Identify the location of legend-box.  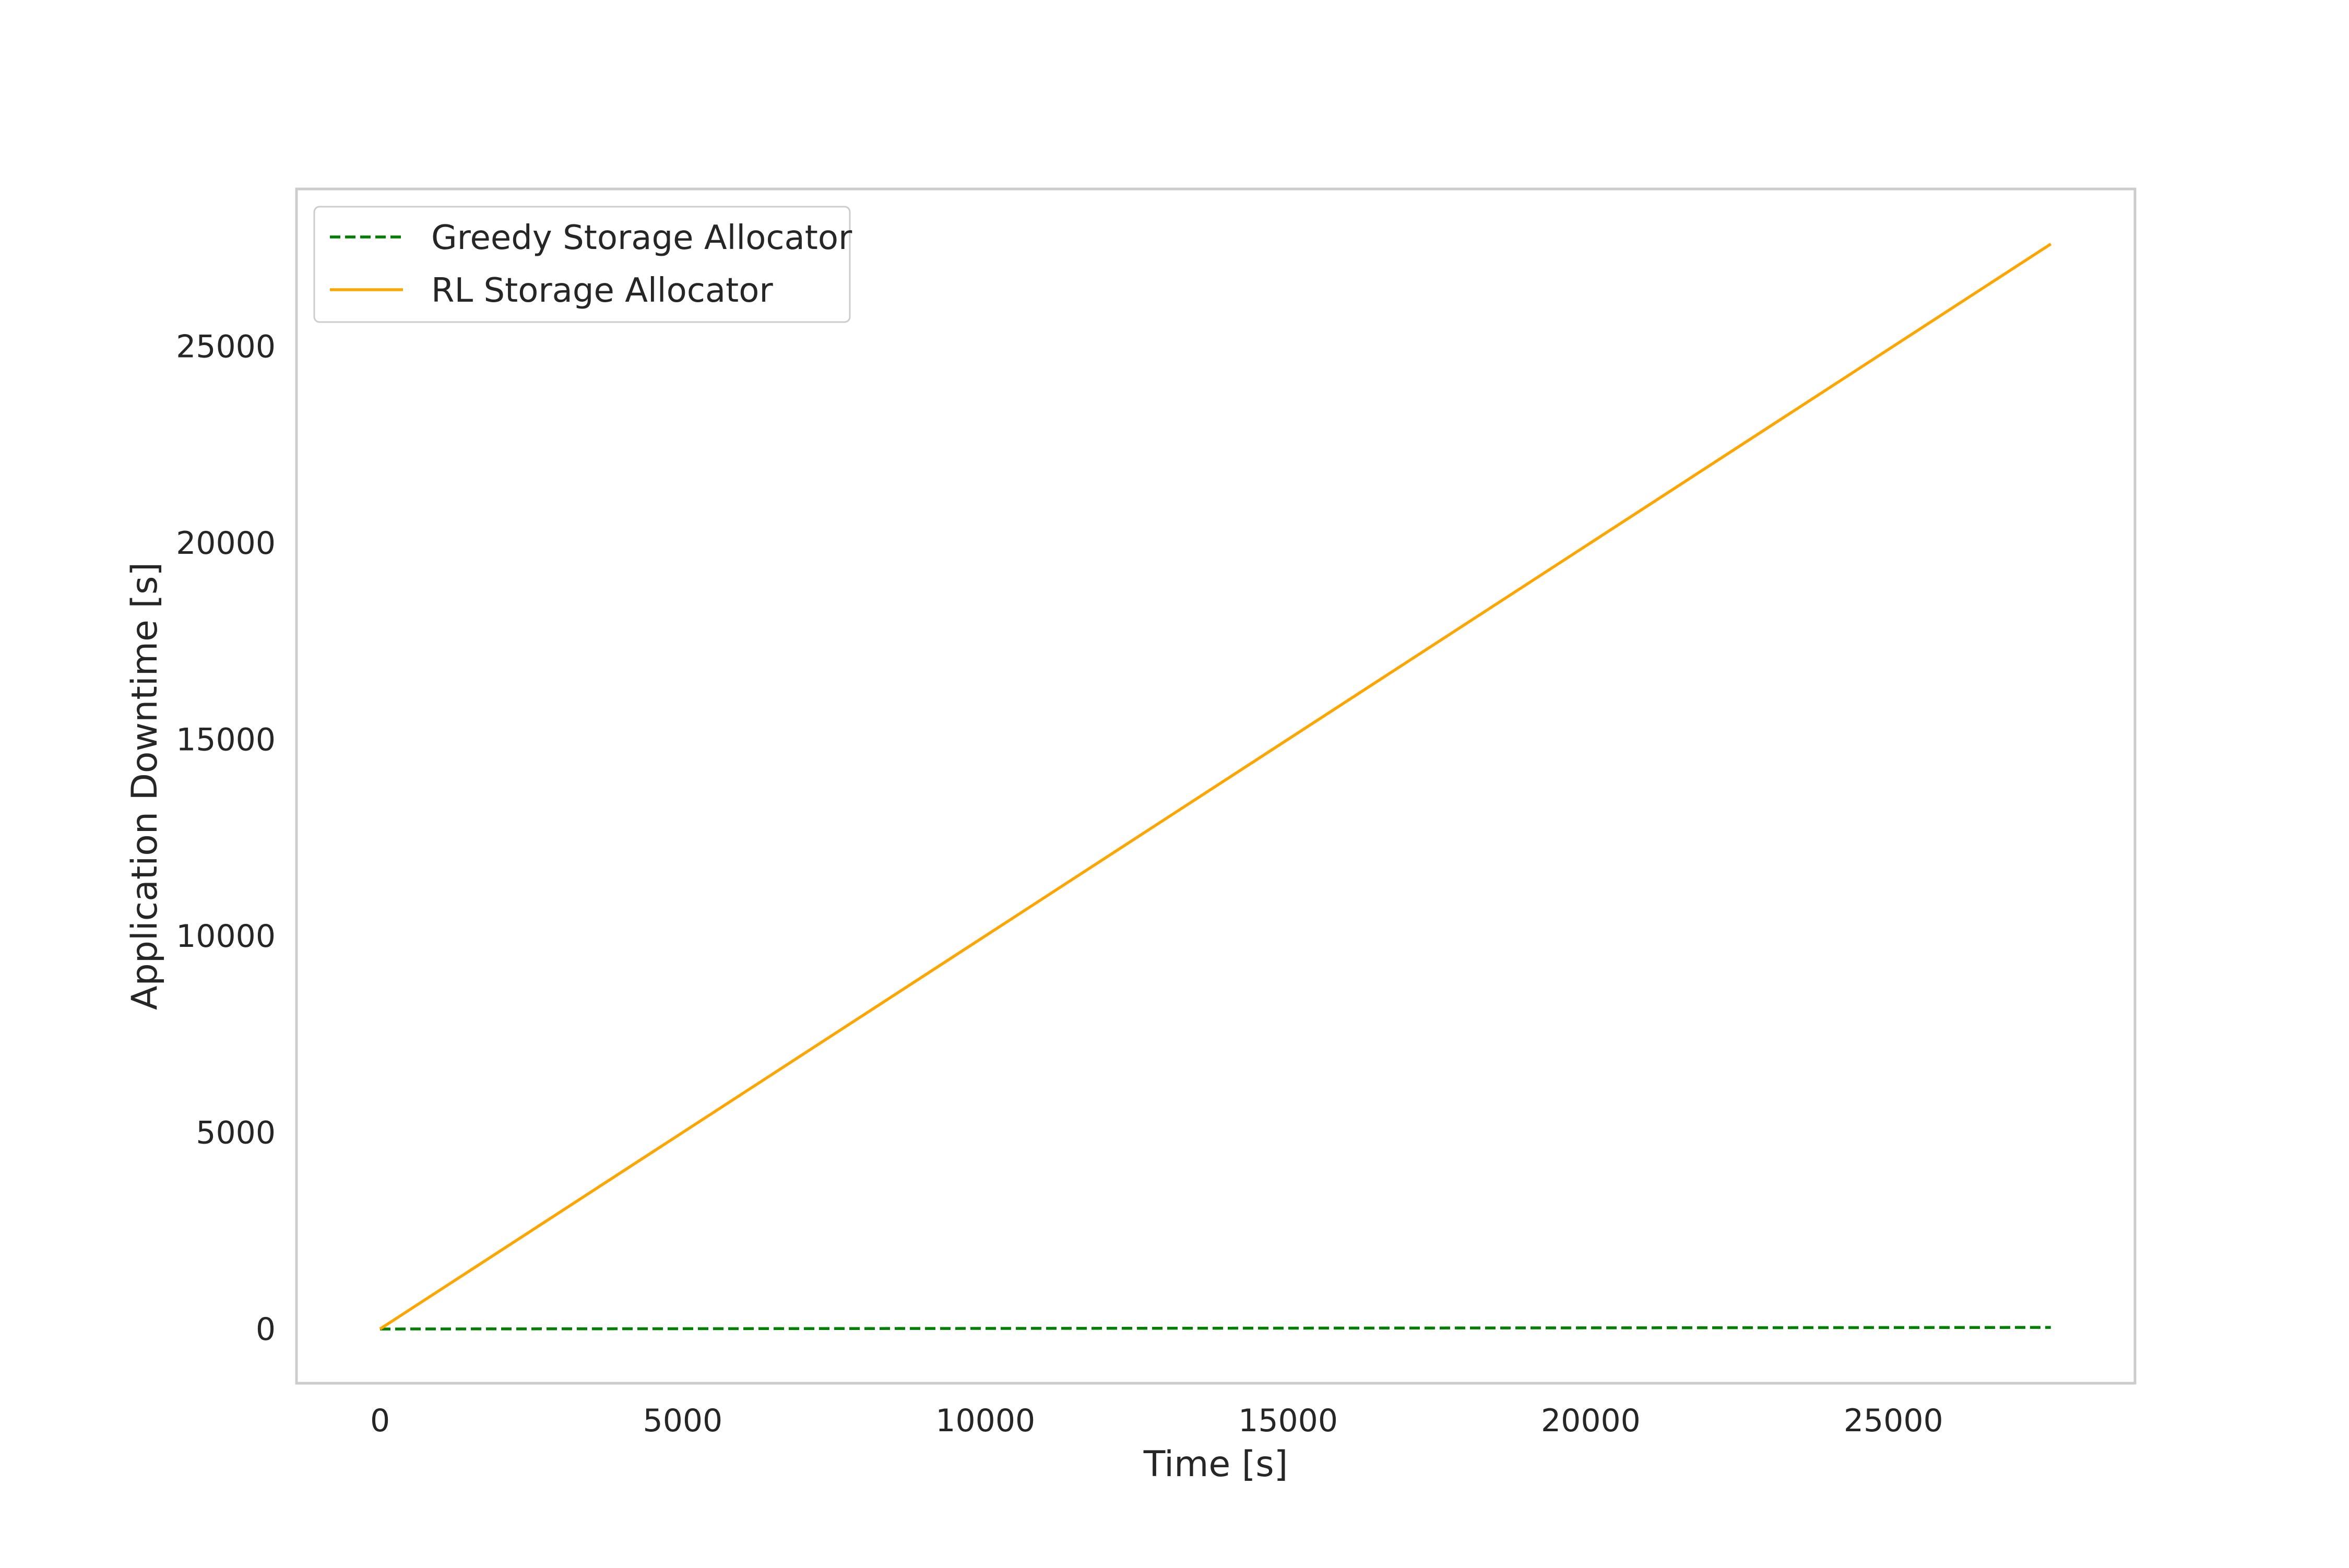
(582, 264).